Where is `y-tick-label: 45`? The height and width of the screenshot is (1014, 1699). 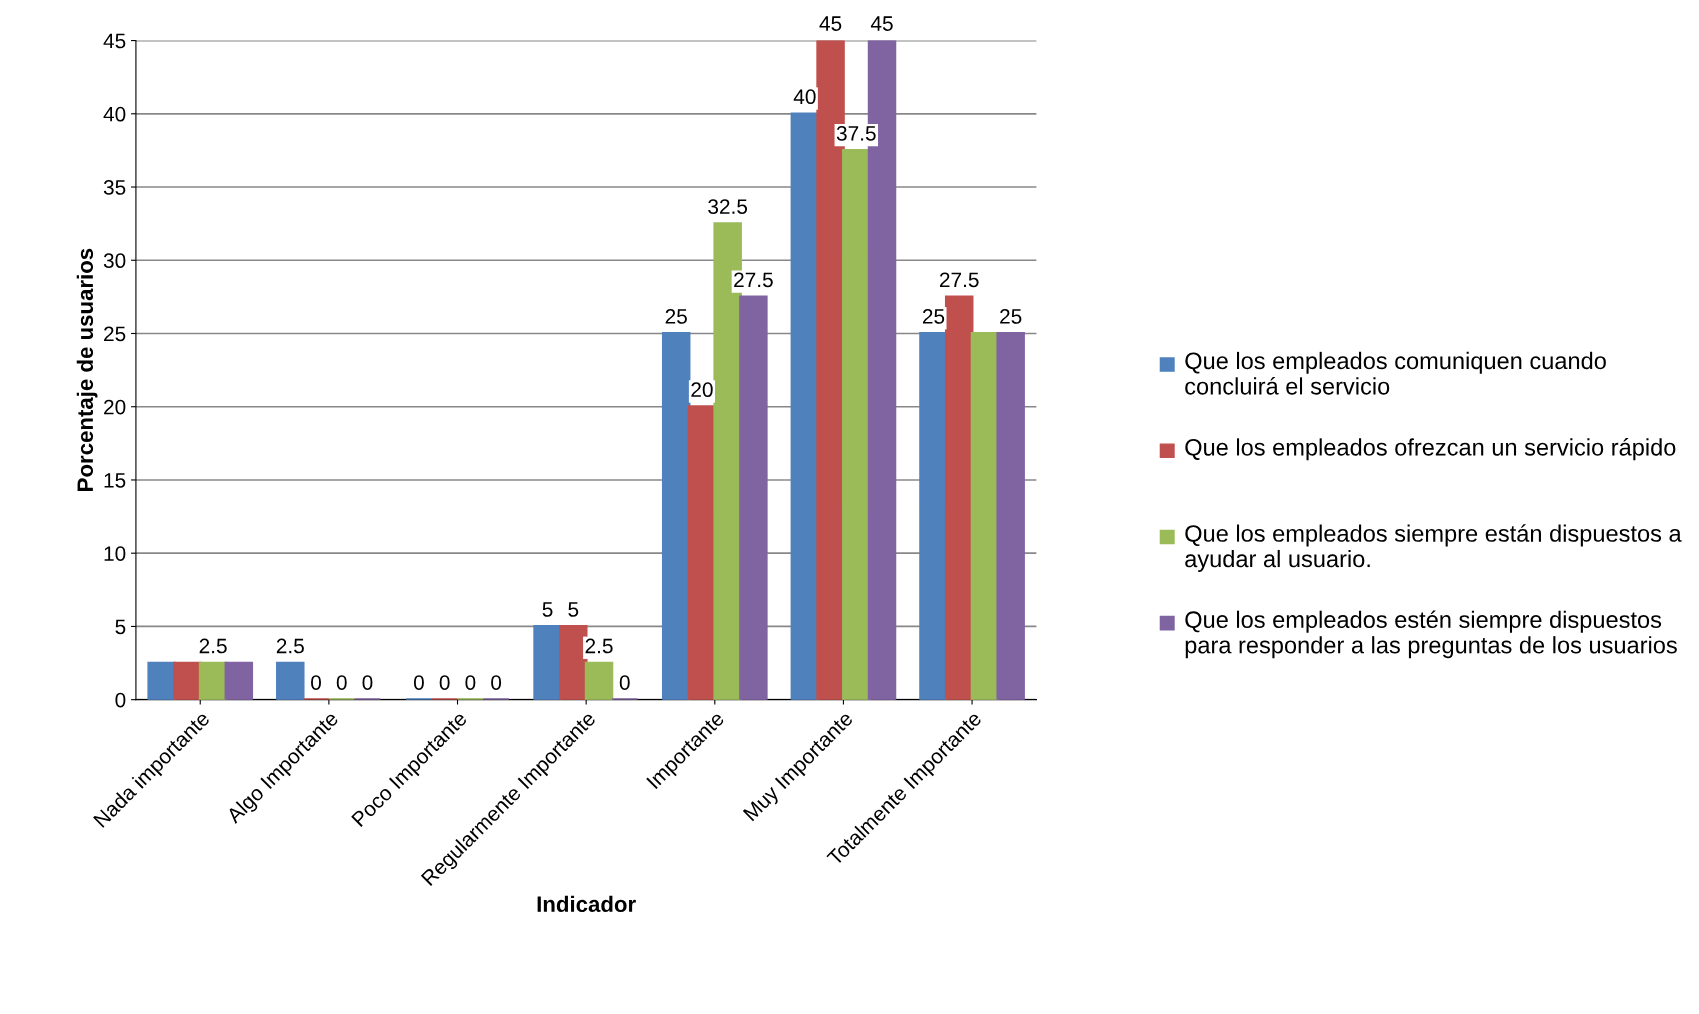 y-tick-label: 45 is located at coordinates (114, 41).